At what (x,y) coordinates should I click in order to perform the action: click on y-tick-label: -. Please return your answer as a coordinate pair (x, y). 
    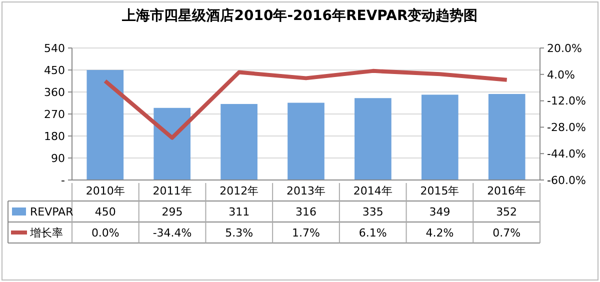
    Looking at the image, I should click on (63, 180).